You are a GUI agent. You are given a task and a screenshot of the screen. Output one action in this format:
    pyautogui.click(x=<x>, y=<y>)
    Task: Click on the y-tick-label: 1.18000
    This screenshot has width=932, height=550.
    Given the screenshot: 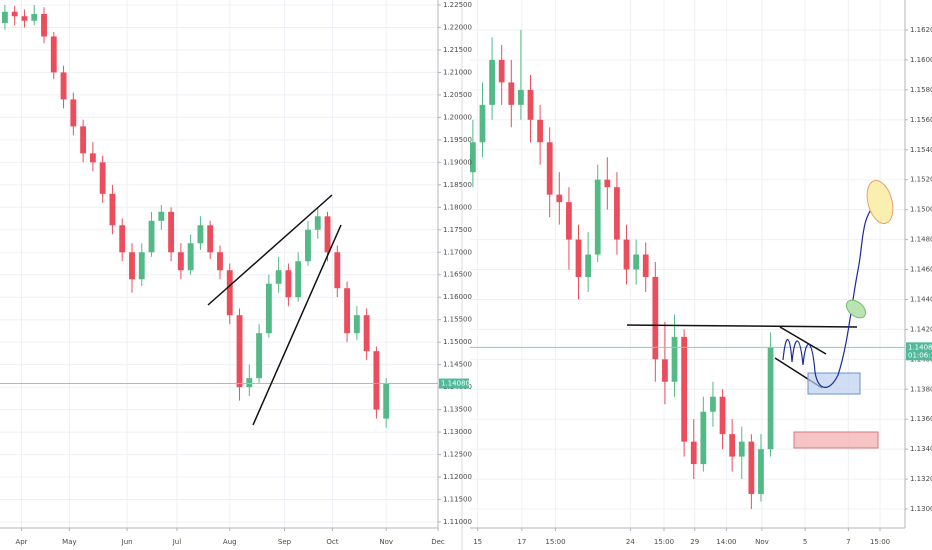 What is the action you would take?
    pyautogui.click(x=457, y=207)
    